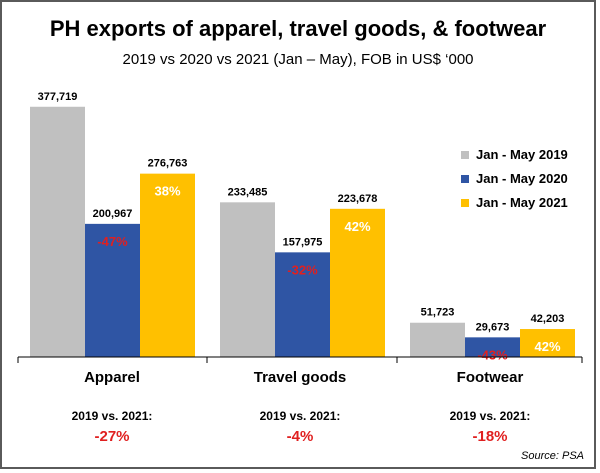  I want to click on value-label: 233,485, so click(248, 192).